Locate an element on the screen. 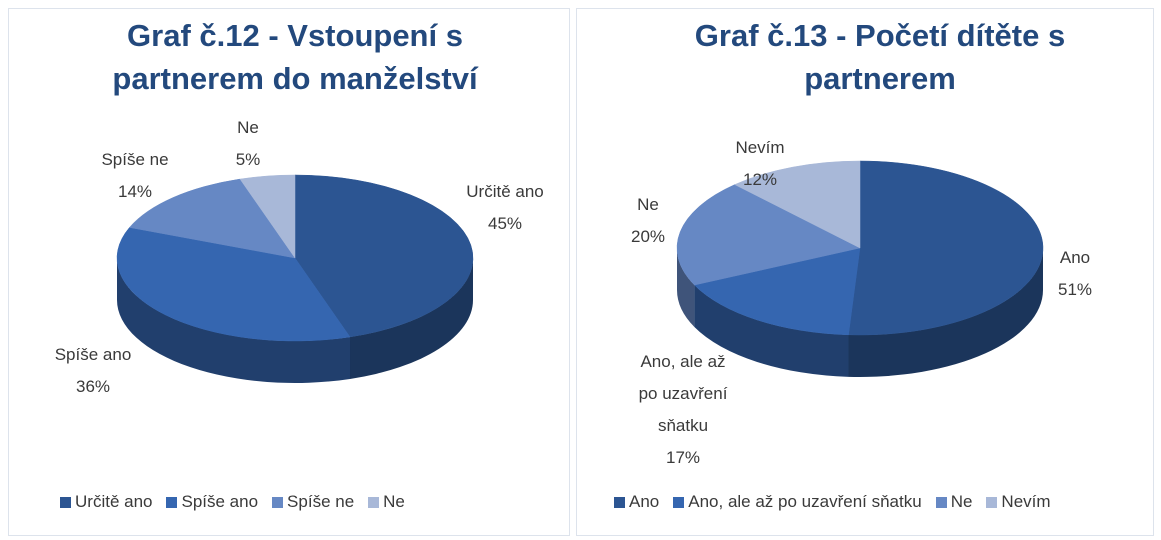 The image size is (1161, 540). legend-label: Ano, ale až po uzavření sňatku is located at coordinates (805, 501).